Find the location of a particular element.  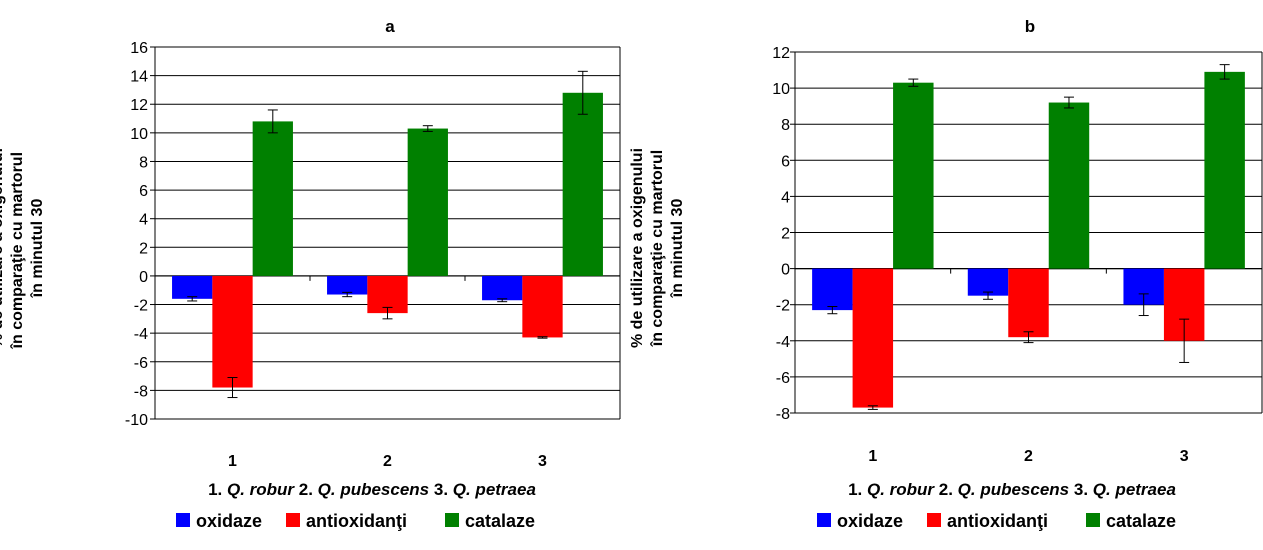

y-tick-label: 16 is located at coordinates (139, 48).